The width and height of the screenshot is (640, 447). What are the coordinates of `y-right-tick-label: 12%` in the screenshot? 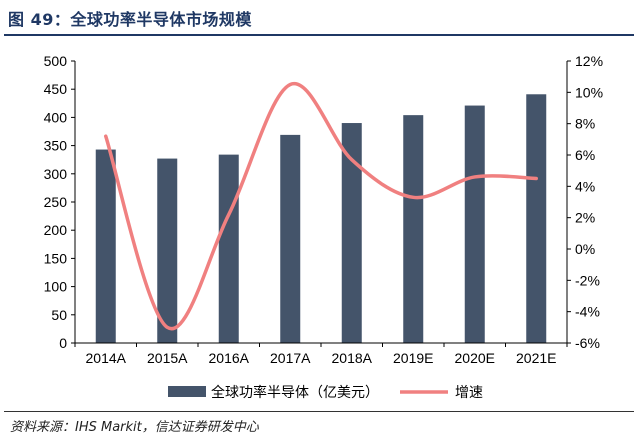 It's located at (589, 61).